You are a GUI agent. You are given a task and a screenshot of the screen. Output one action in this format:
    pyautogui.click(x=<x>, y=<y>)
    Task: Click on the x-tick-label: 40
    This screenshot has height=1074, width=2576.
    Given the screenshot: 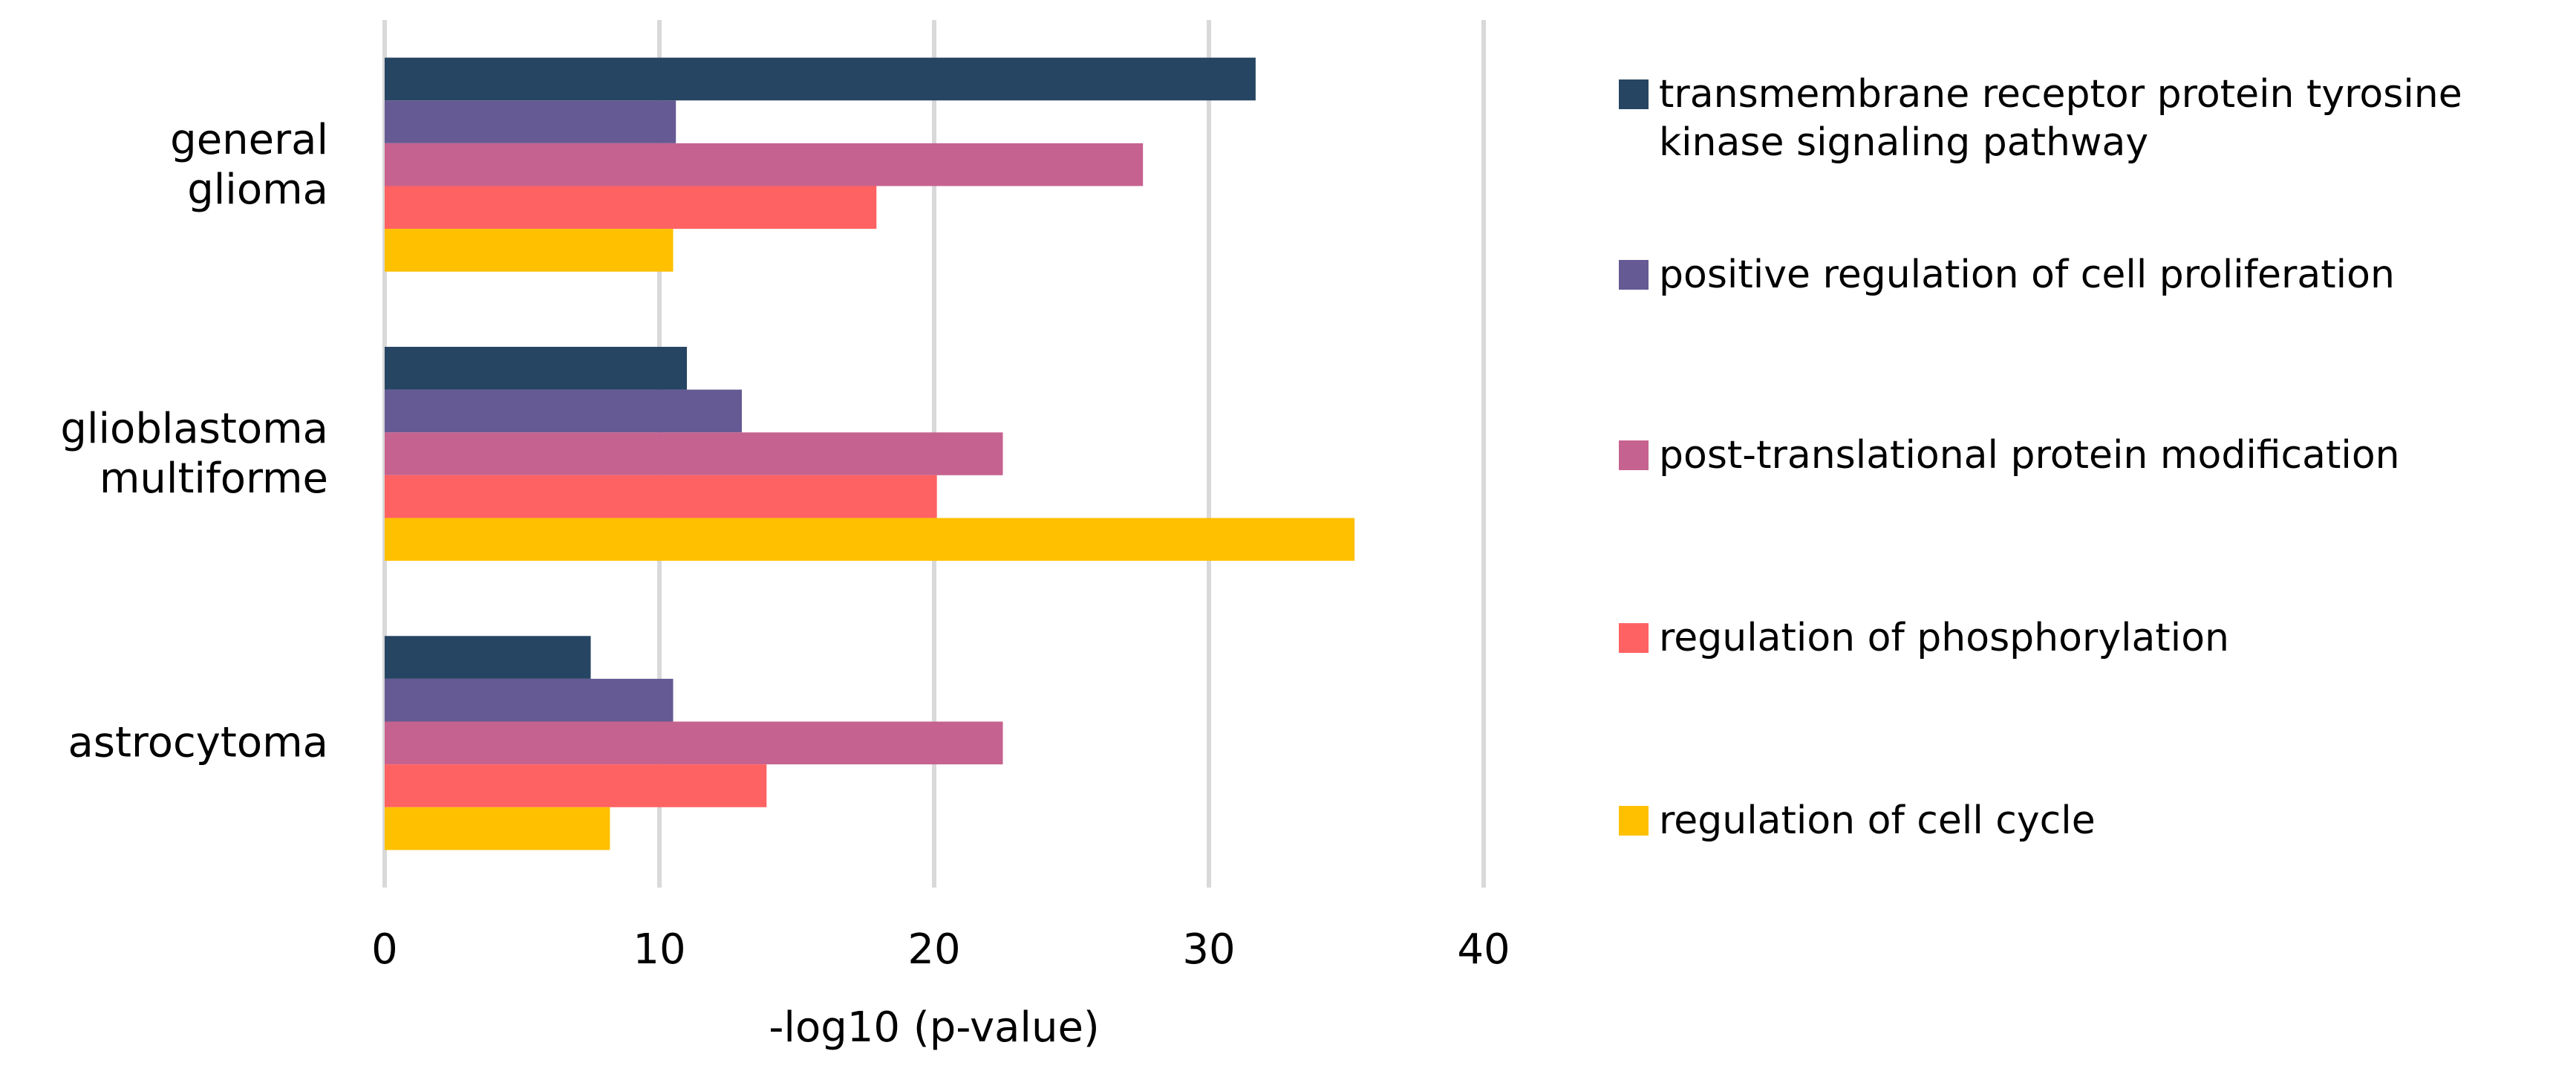 What is the action you would take?
    pyautogui.click(x=1483, y=949)
    